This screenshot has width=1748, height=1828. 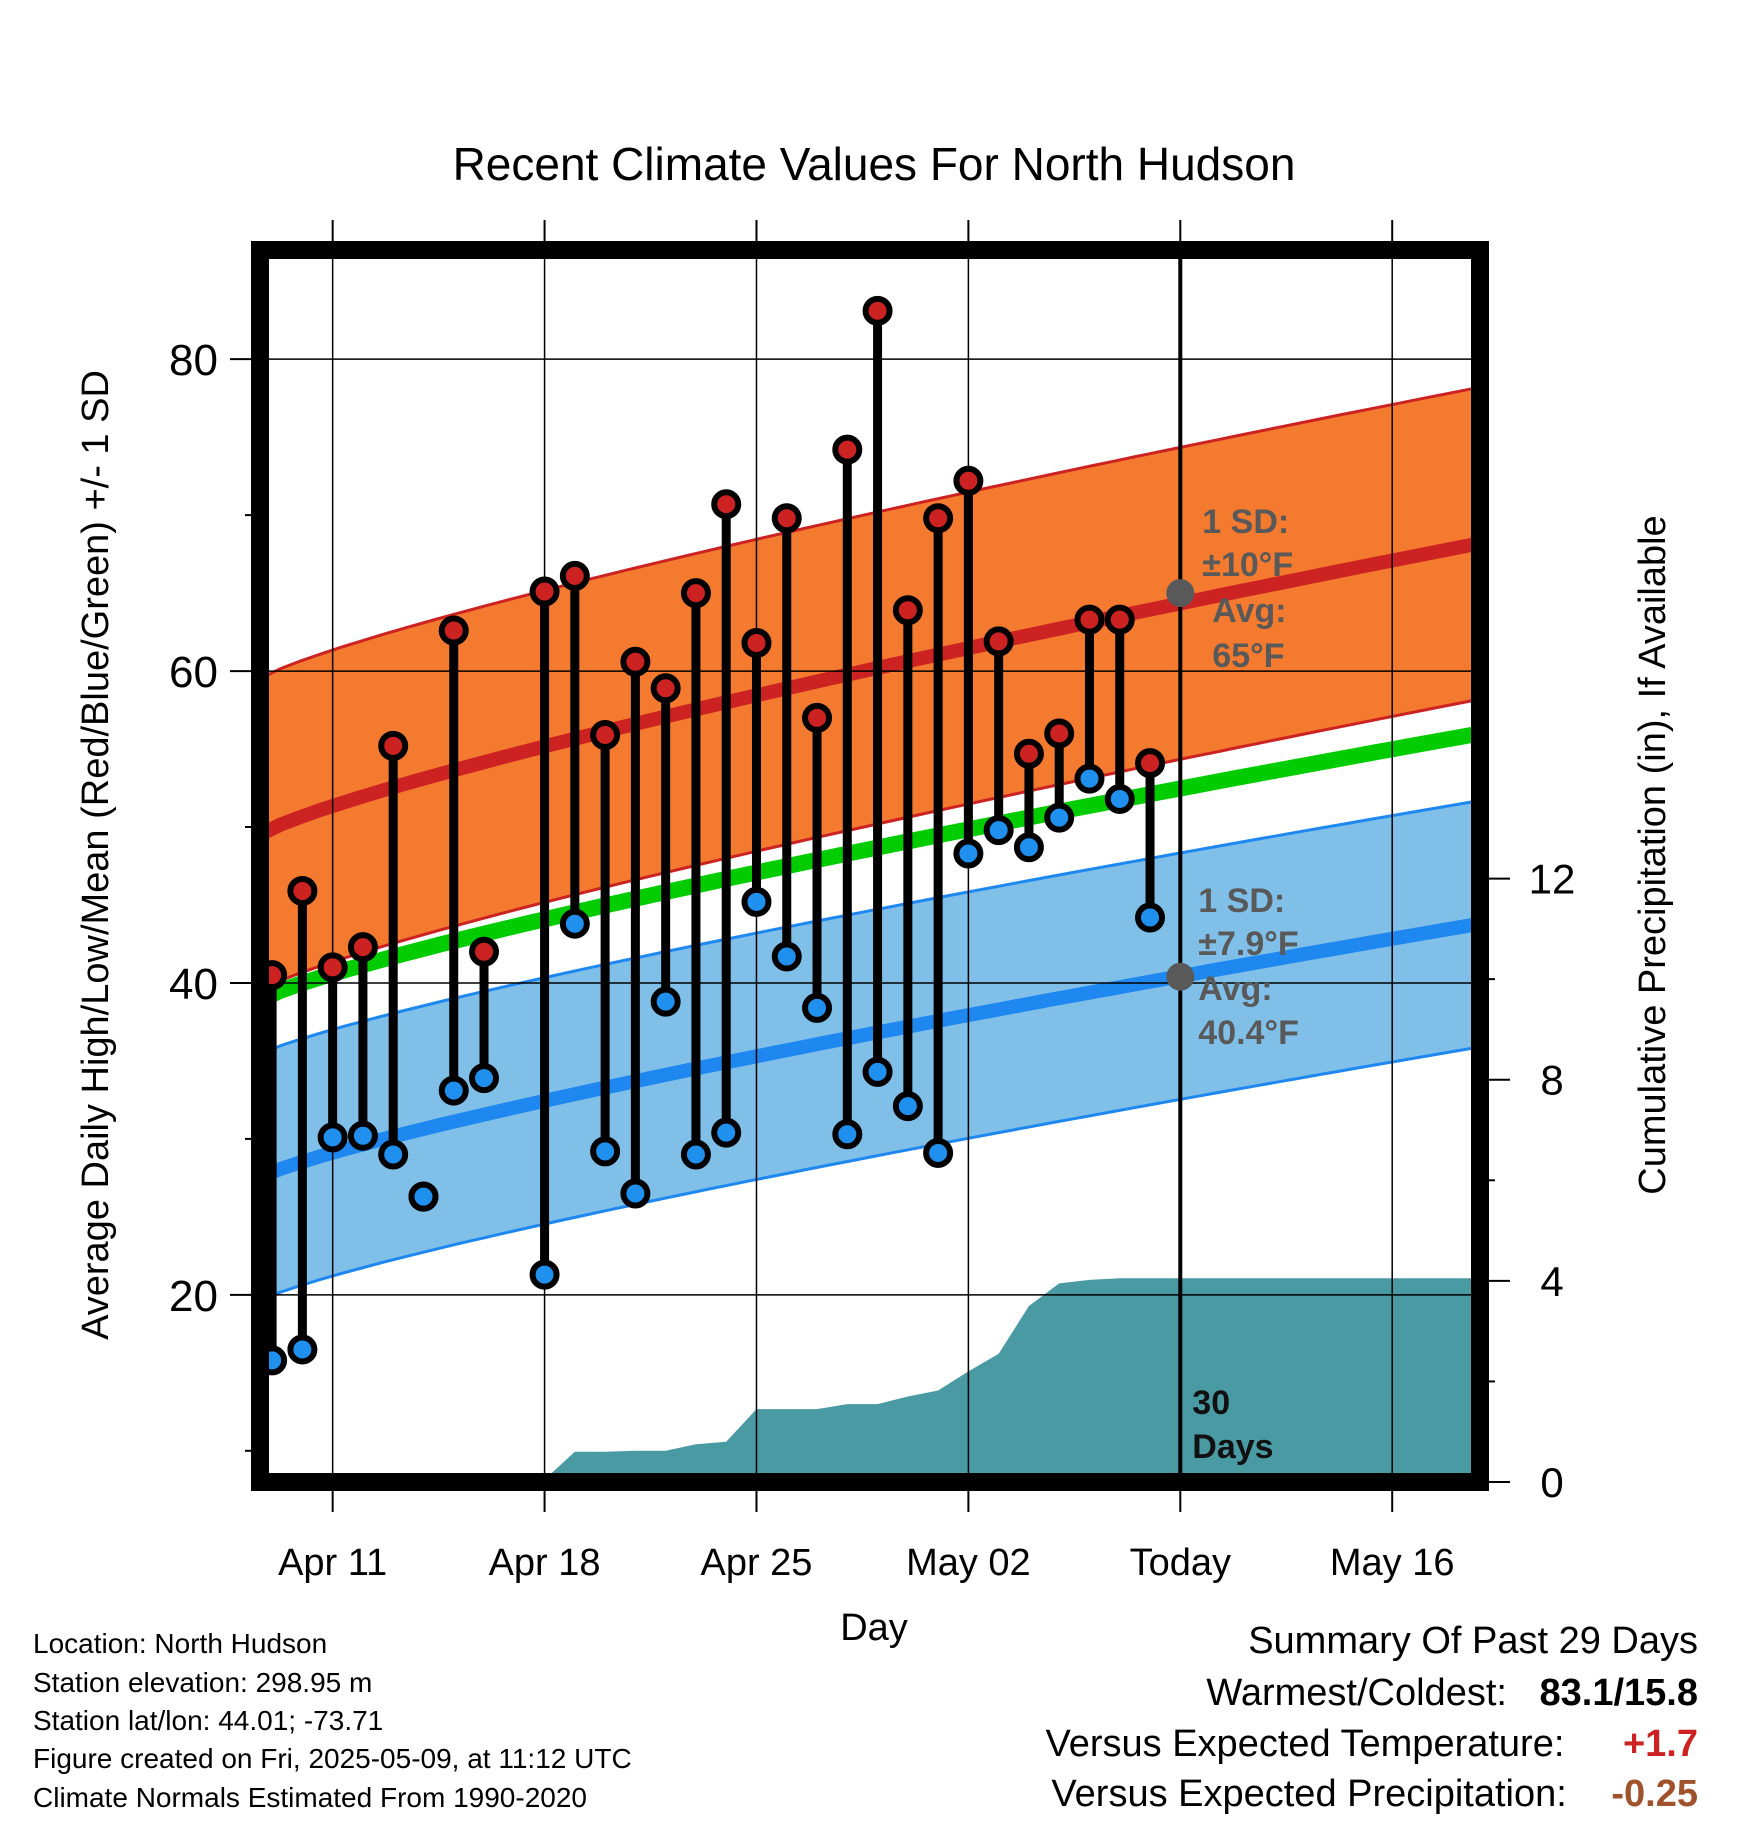 I want to click on y-tick-label: 80, so click(x=193, y=360).